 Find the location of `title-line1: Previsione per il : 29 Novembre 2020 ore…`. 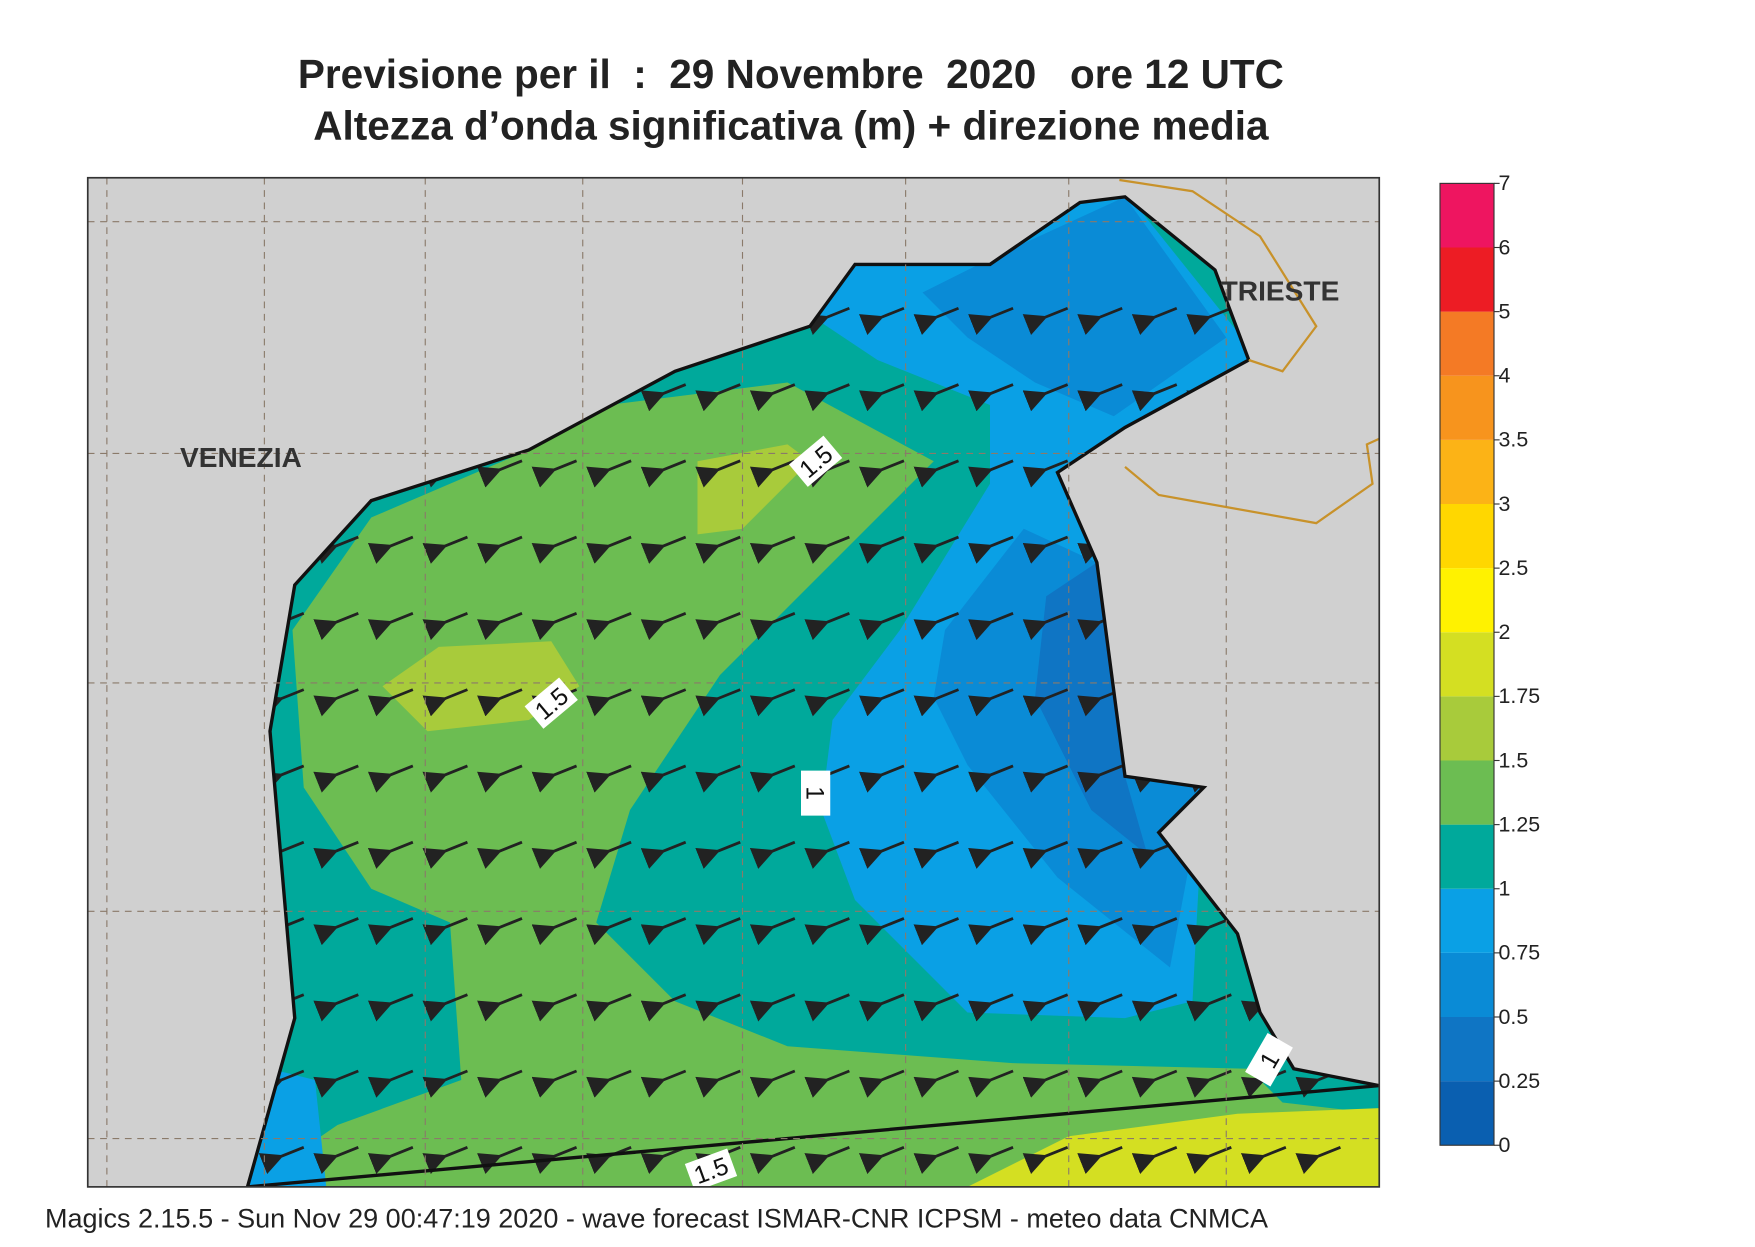

title-line1: Previsione per il : 29 Novembre 2020 ore… is located at coordinates (791, 74).